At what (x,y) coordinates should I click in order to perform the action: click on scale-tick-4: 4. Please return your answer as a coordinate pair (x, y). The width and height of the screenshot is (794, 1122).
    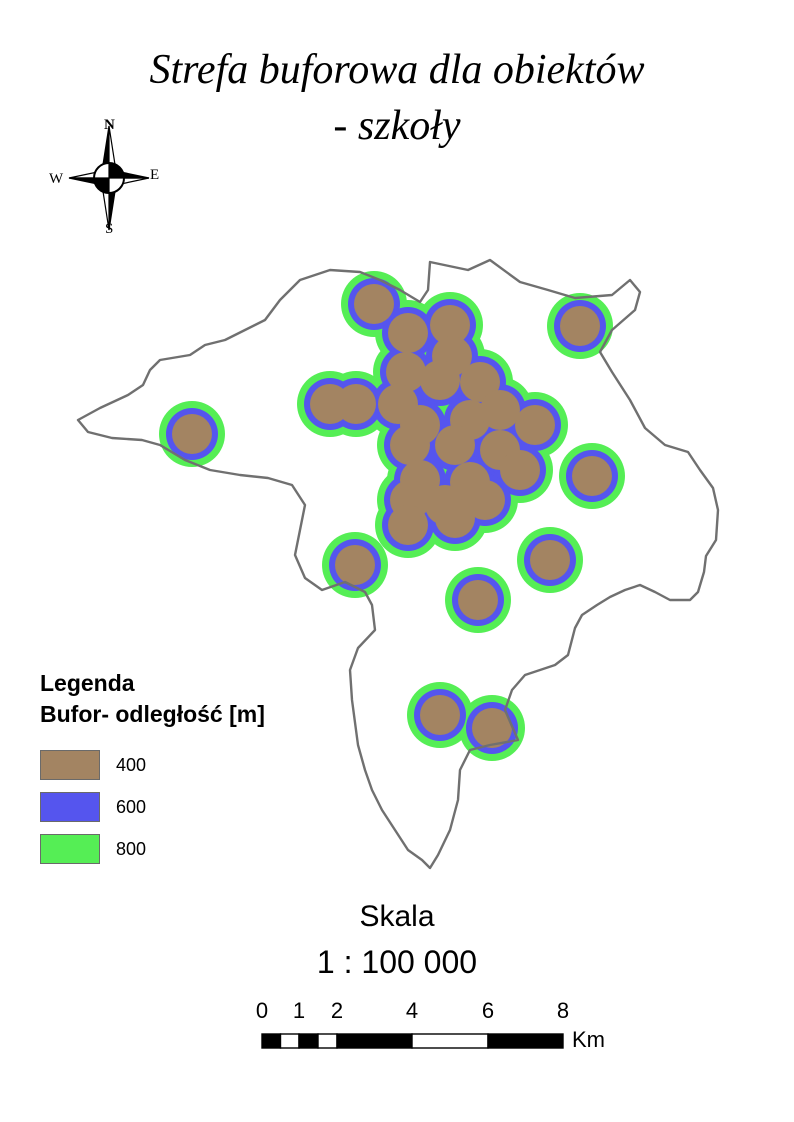
    Looking at the image, I should click on (412, 1010).